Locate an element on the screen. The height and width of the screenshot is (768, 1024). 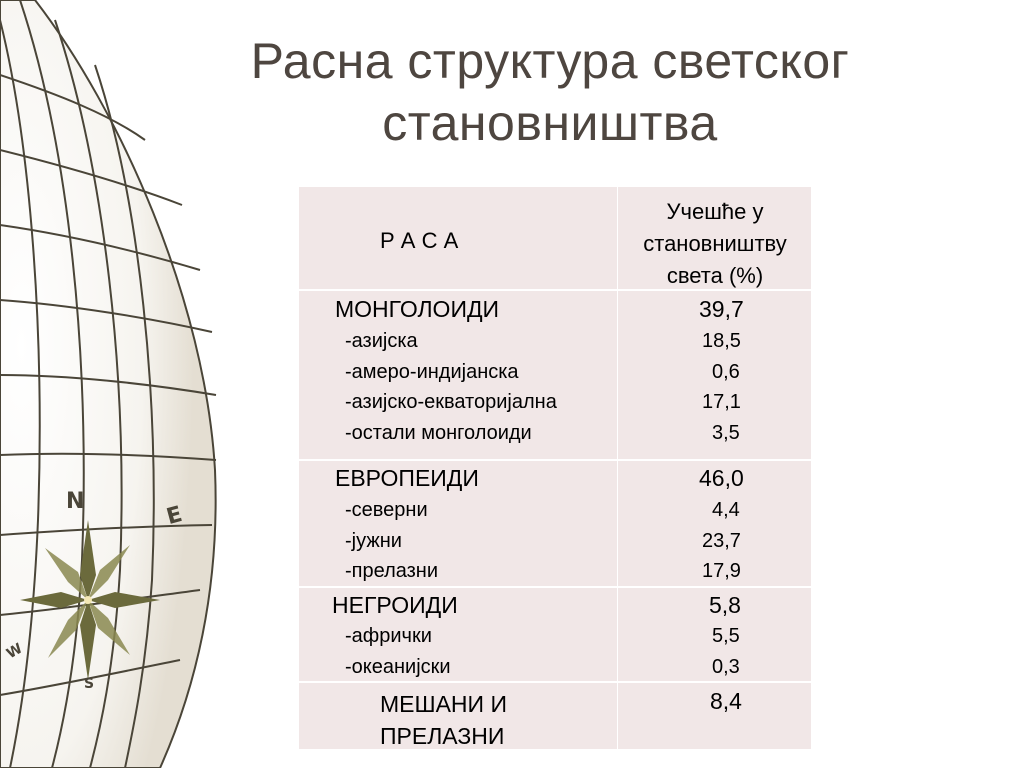
subgroup-value: 23,7 is located at coordinates (721, 541).